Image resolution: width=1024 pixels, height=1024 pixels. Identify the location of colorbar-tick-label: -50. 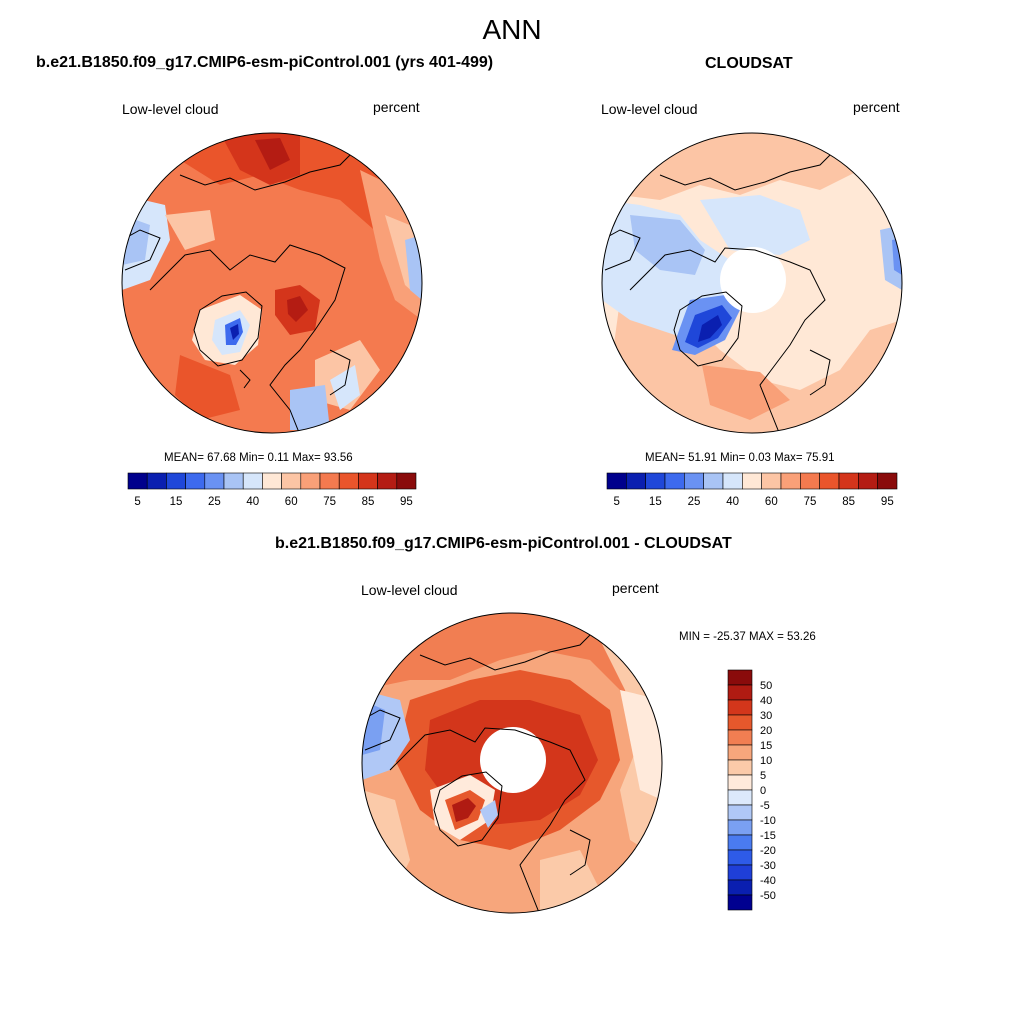
(768, 896).